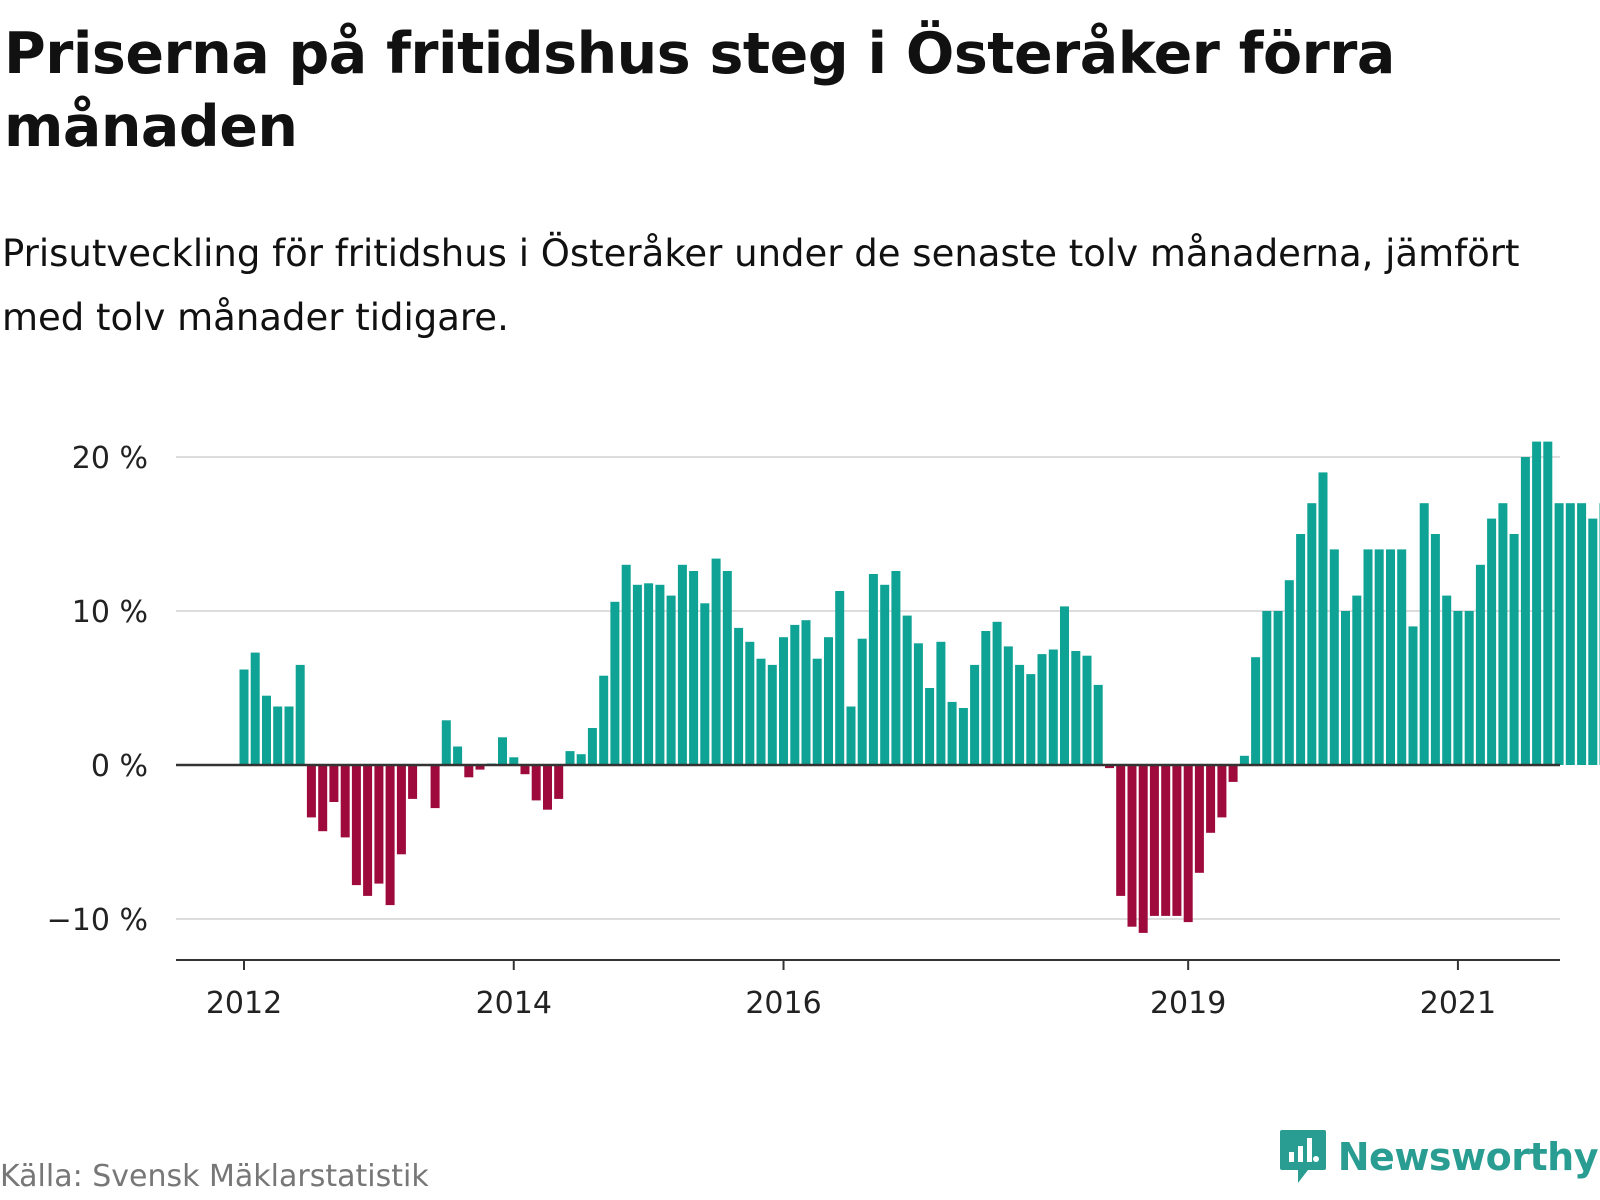  What do you see at coordinates (514, 1003) in the screenshot?
I see `x-tick-label: 2014` at bounding box center [514, 1003].